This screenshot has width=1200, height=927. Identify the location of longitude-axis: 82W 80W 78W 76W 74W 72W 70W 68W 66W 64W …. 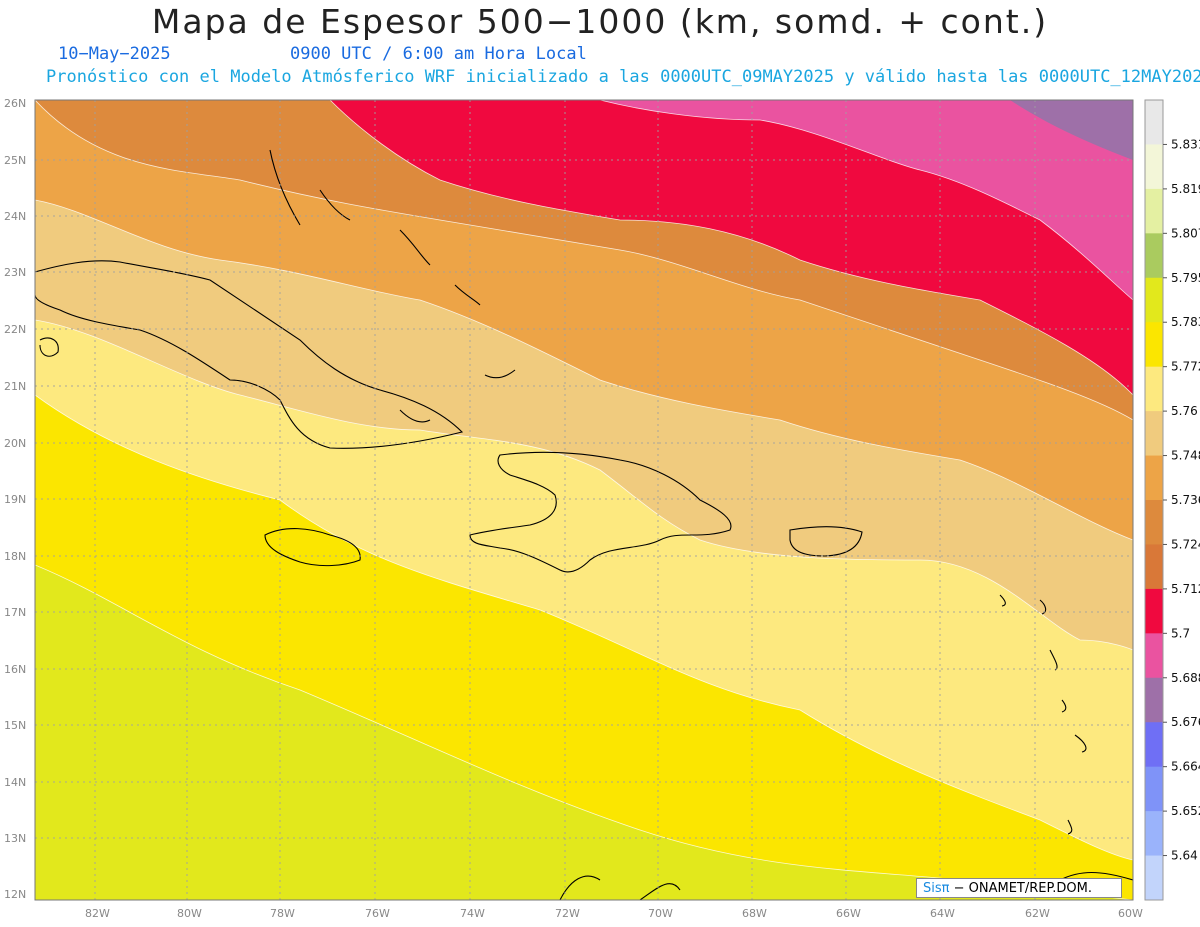
(614, 913).